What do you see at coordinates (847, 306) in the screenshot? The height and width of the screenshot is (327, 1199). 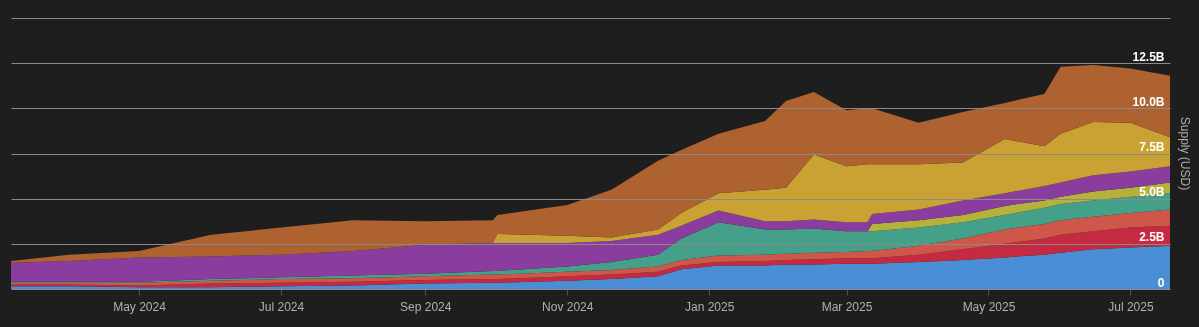 I see `x-tick-label: Mar 2025` at bounding box center [847, 306].